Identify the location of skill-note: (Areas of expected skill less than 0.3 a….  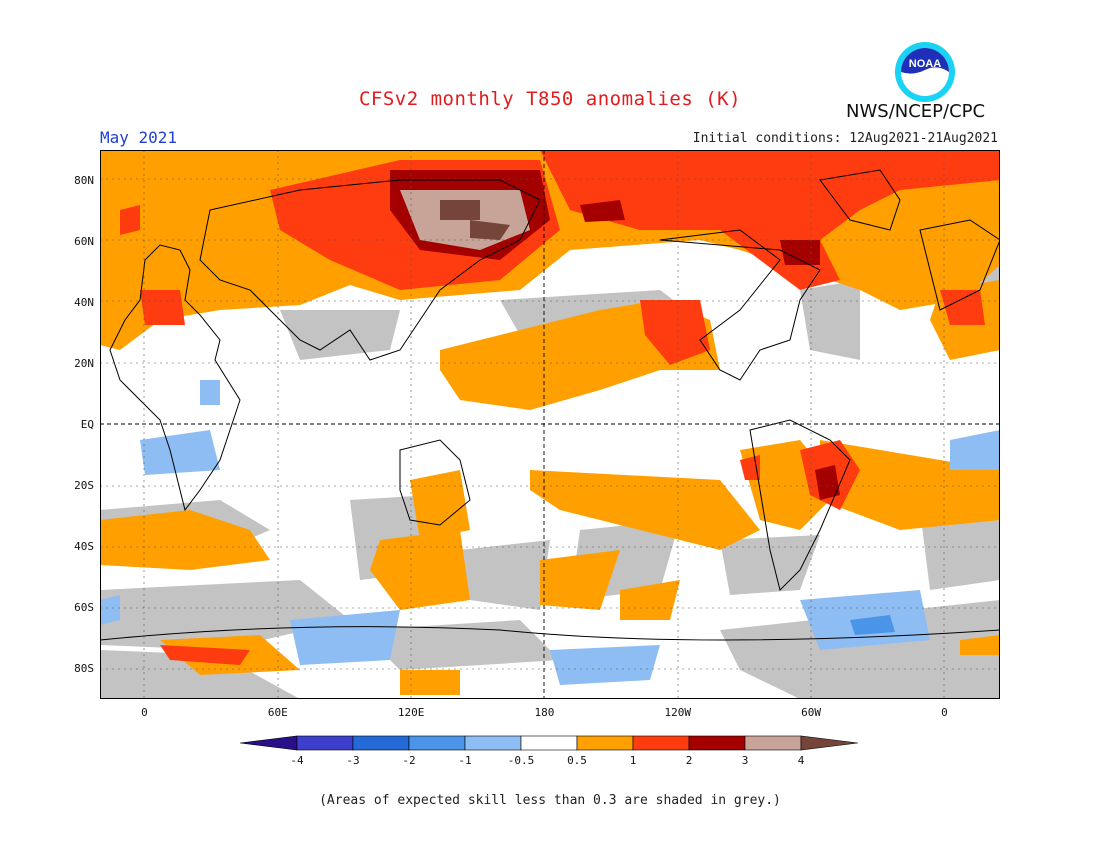
(550, 800).